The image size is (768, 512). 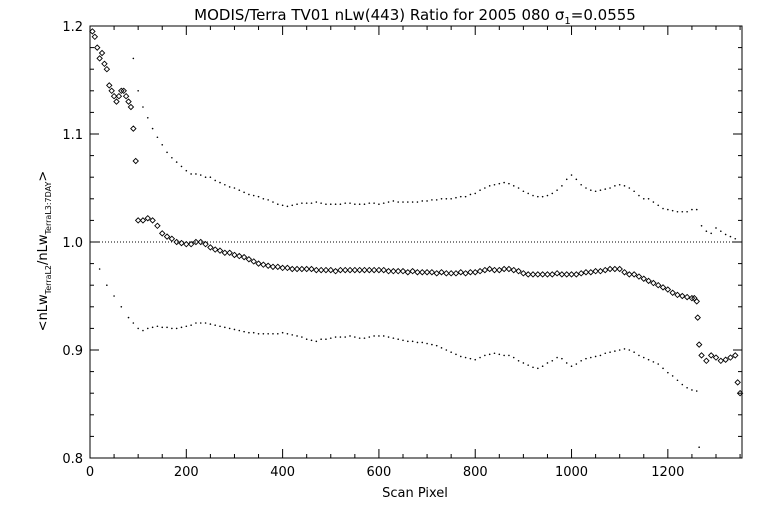 What do you see at coordinates (72, 27) in the screenshot?
I see `y-tick-label: 1.2` at bounding box center [72, 27].